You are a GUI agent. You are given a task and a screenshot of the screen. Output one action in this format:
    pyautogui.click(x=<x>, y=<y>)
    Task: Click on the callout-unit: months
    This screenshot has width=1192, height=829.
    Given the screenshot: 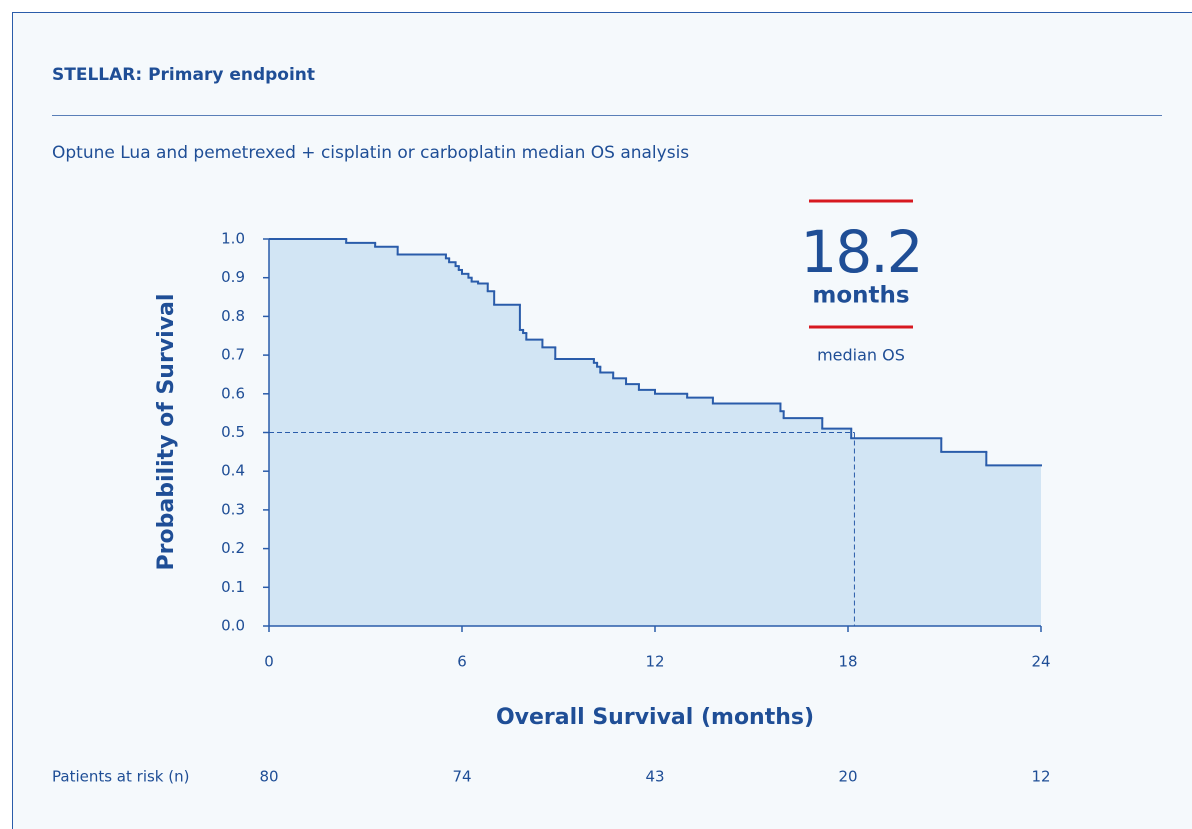 What is the action you would take?
    pyautogui.click(x=860, y=296)
    